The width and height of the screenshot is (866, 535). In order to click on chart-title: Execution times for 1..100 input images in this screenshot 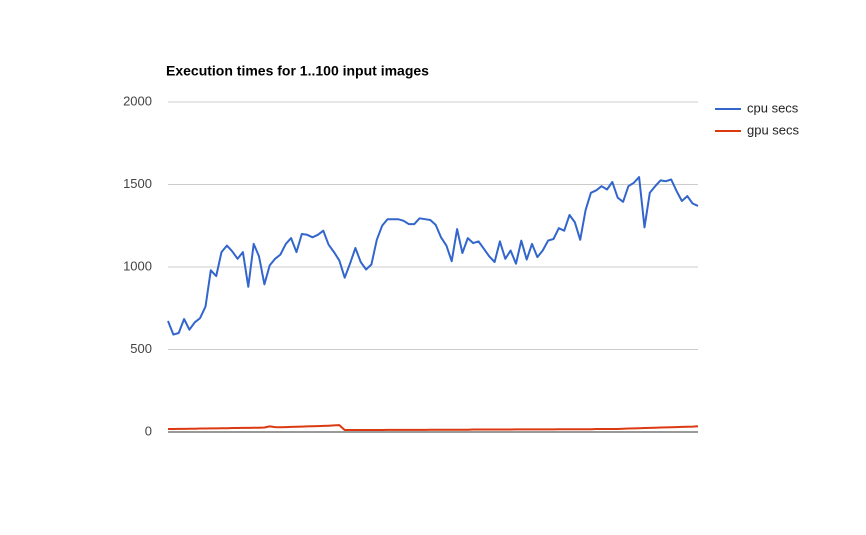, I will do `click(297, 71)`.